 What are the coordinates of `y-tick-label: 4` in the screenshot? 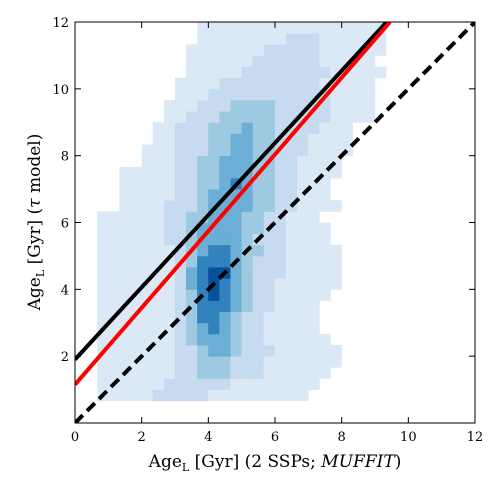 It's located at (65, 290).